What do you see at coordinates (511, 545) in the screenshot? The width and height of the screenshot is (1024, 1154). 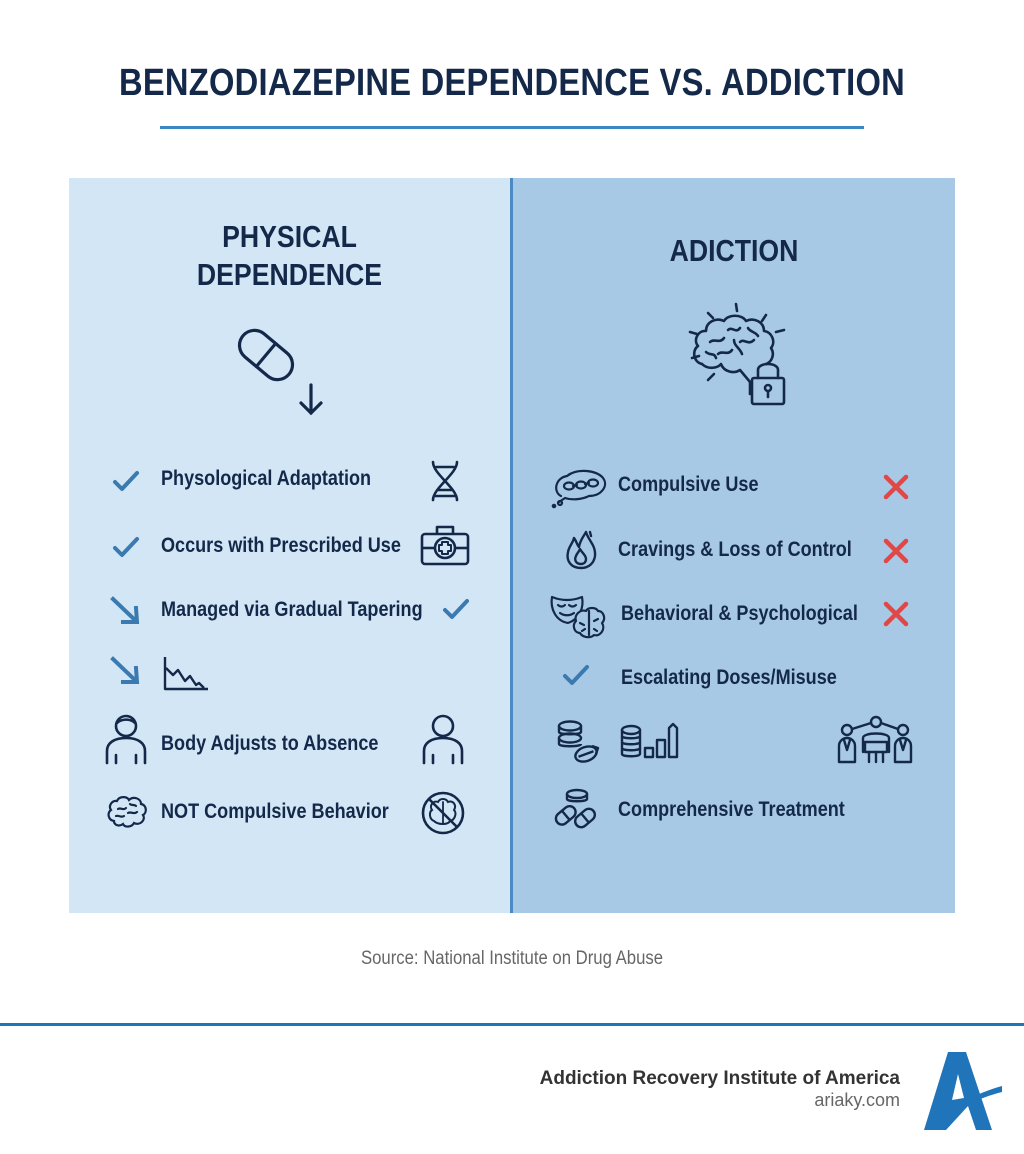 I see `panel-divider` at bounding box center [511, 545].